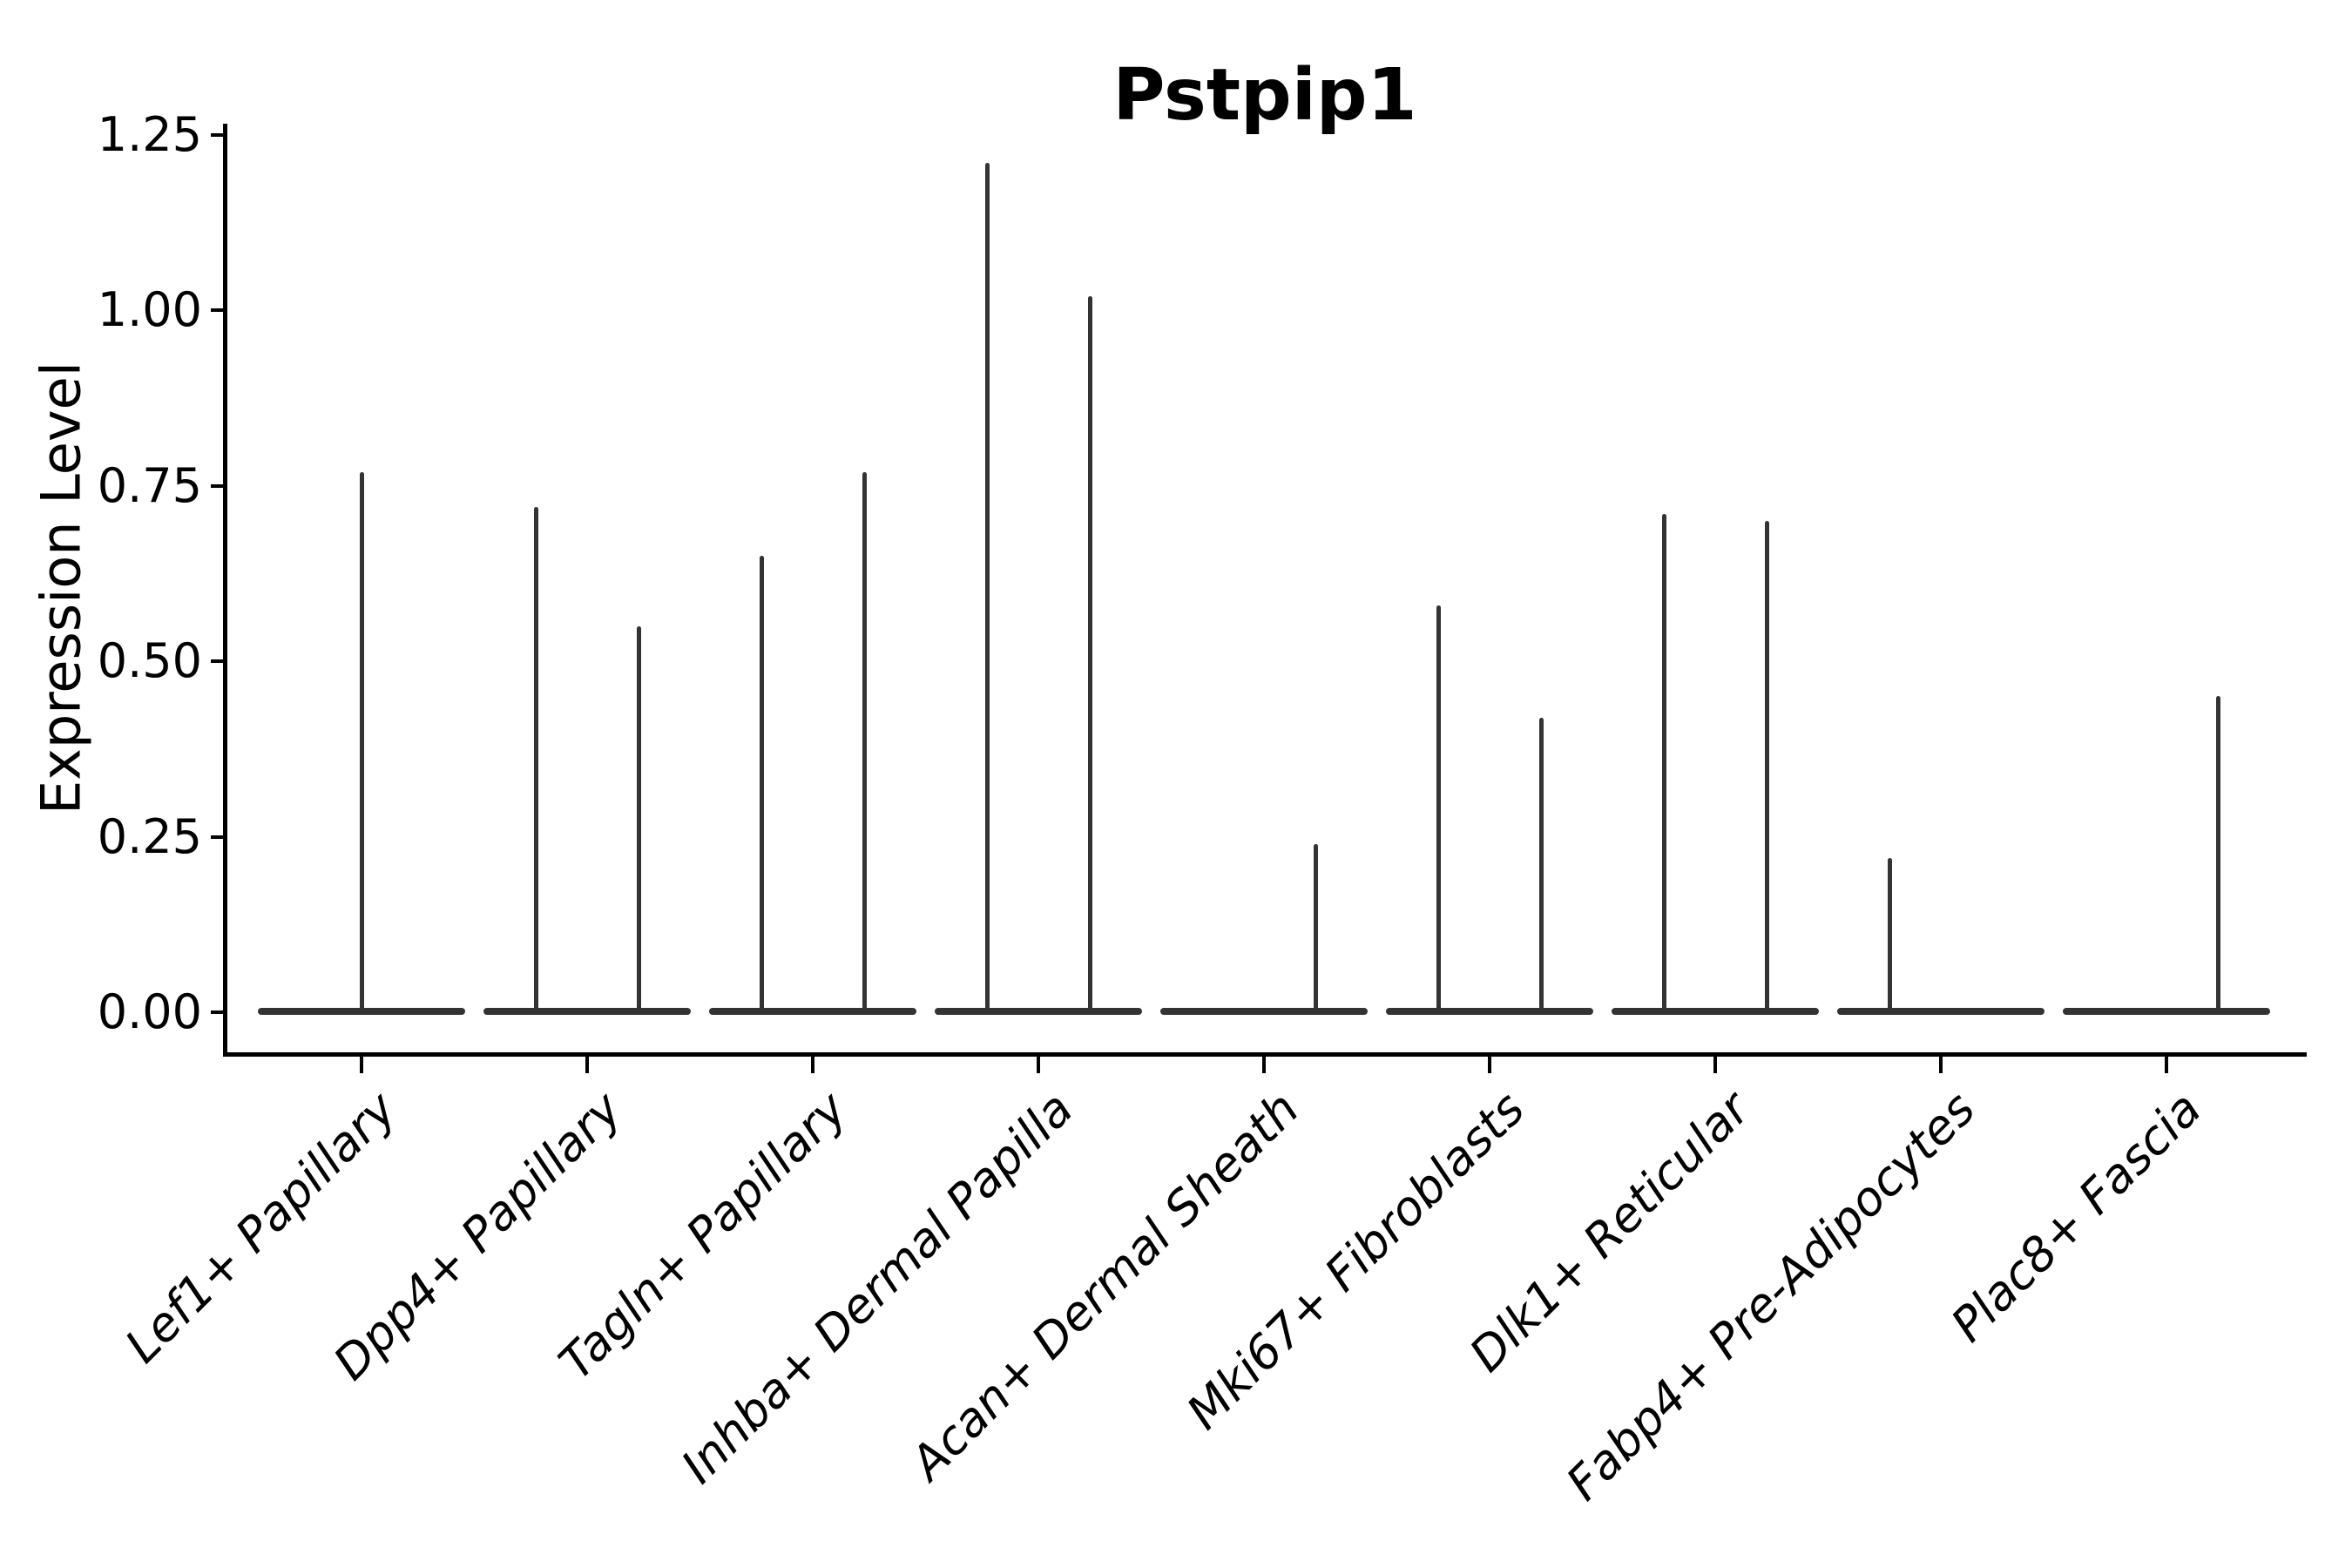 The height and width of the screenshot is (1568, 2352). I want to click on x-tick-label: Plac8+ Fascia, so click(2076, 1217).